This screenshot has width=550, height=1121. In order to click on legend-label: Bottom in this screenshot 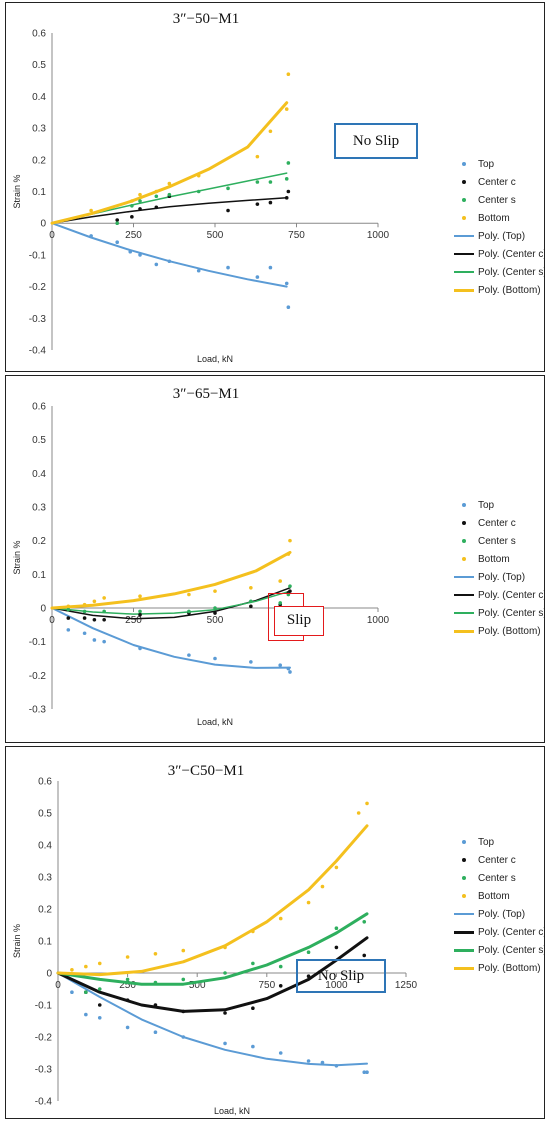, I will do `click(494, 559)`.